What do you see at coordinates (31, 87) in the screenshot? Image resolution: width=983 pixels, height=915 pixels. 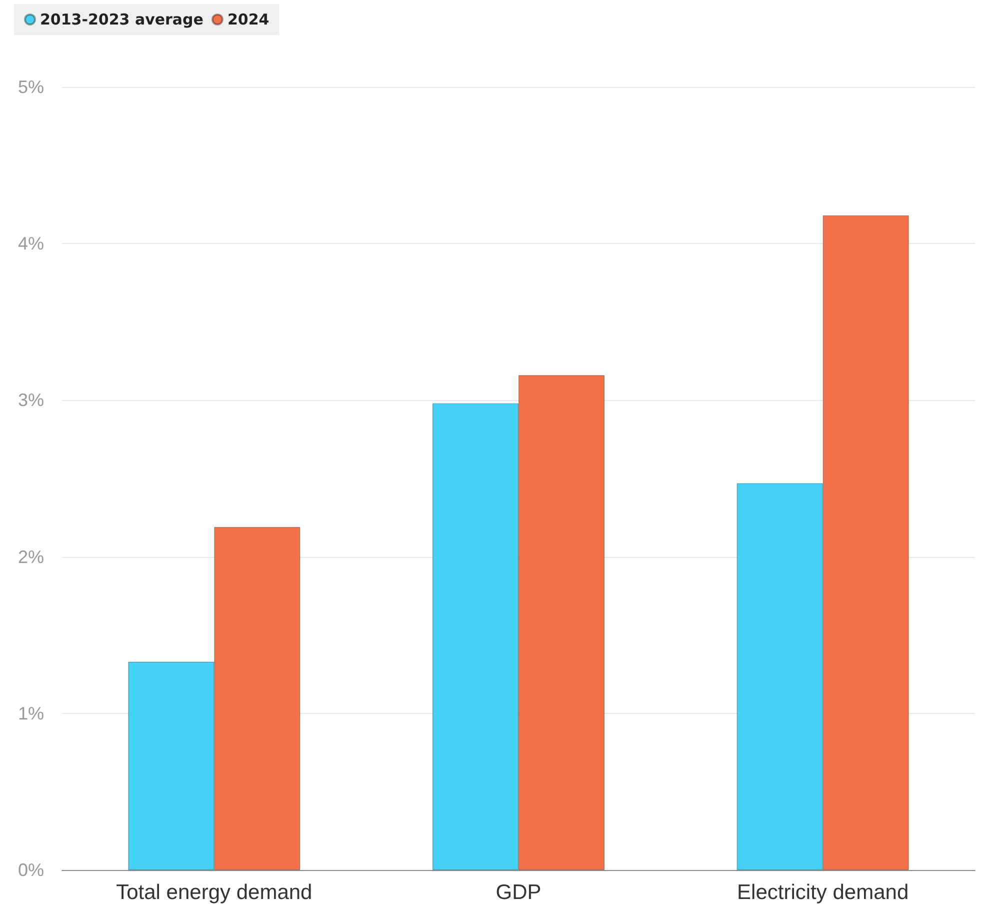 I see `y-tick-label: 5%` at bounding box center [31, 87].